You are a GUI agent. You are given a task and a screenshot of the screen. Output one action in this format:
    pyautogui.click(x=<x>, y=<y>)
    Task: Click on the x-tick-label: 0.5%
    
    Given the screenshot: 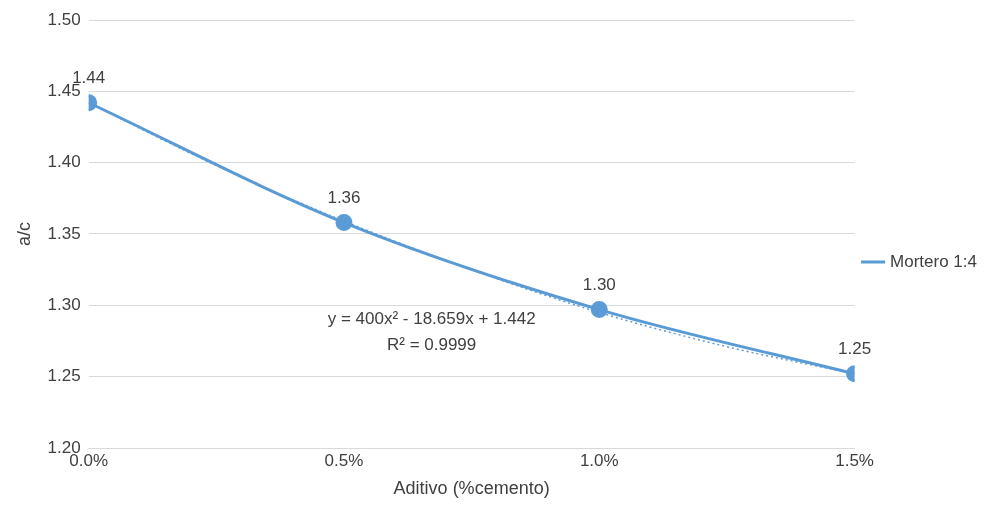 What is the action you would take?
    pyautogui.click(x=344, y=460)
    